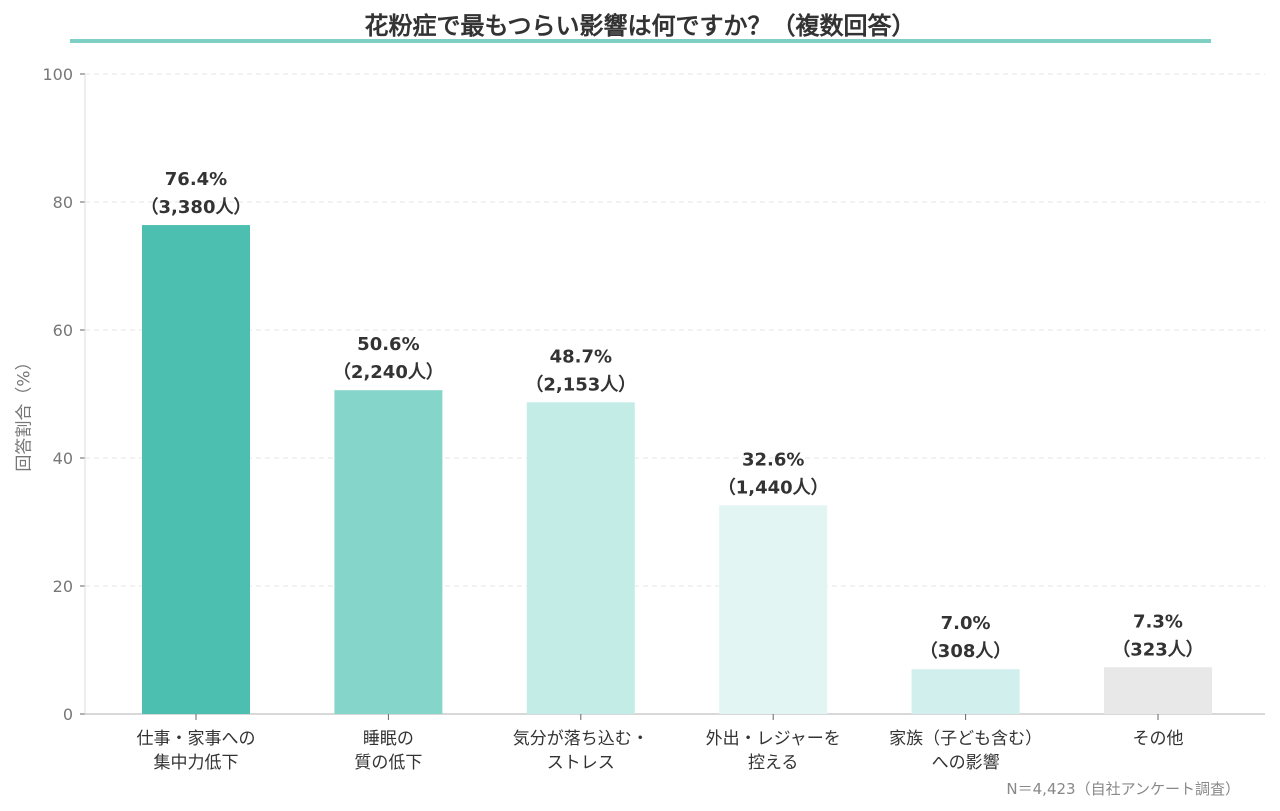  What do you see at coordinates (196, 739) in the screenshot?
I see `x-tick-label: 仕事・家事への` at bounding box center [196, 739].